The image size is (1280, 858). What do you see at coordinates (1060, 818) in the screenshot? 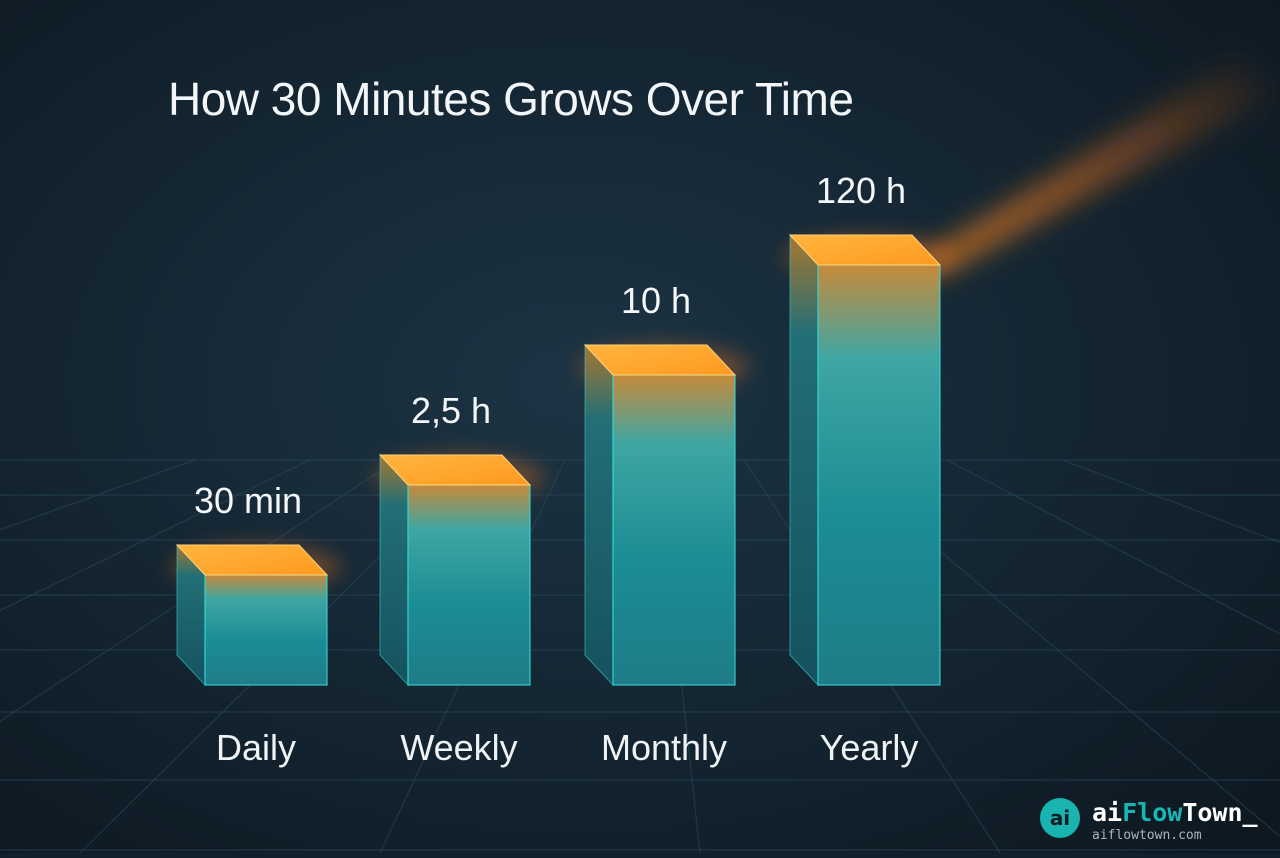
I see `brand-logo-icon: ai` at bounding box center [1060, 818].